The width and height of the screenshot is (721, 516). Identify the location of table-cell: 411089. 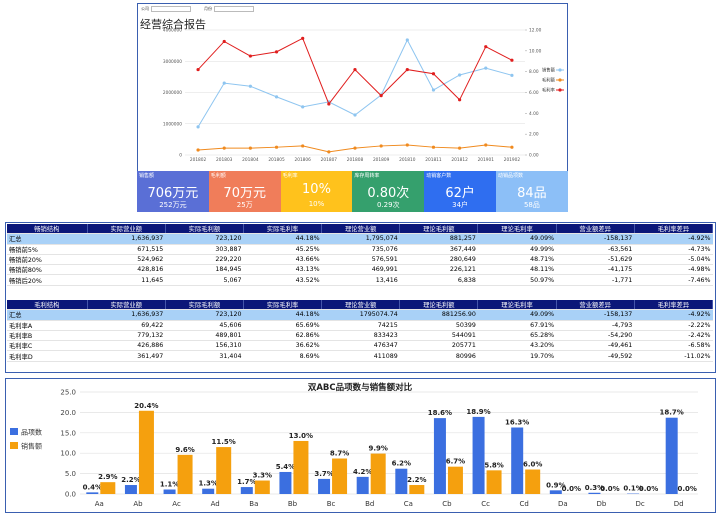
(360, 356).